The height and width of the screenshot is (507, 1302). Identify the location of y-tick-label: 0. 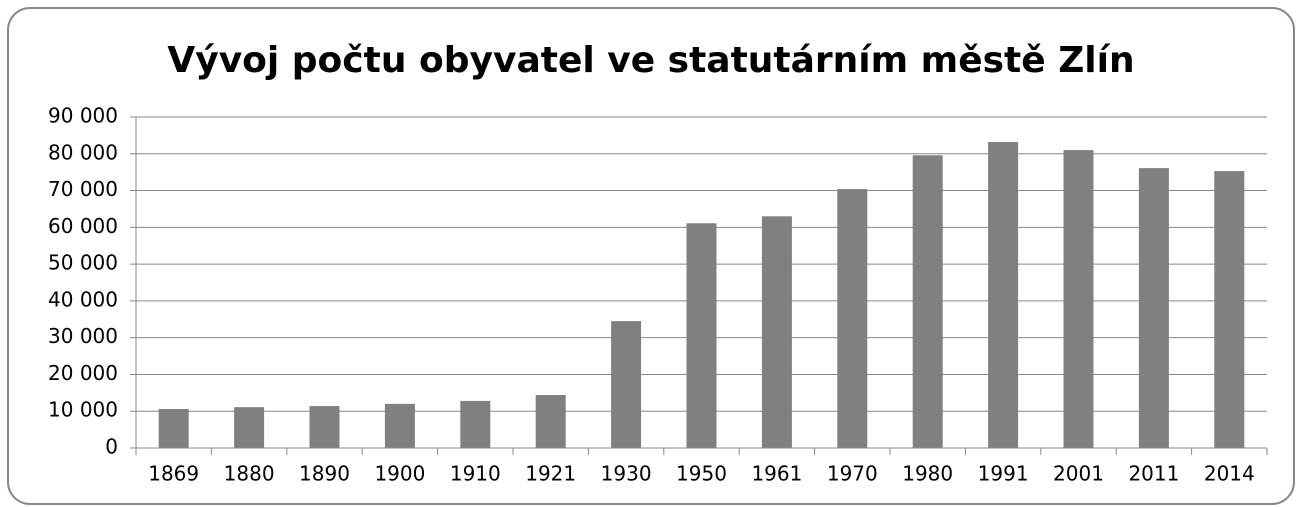
(111, 447).